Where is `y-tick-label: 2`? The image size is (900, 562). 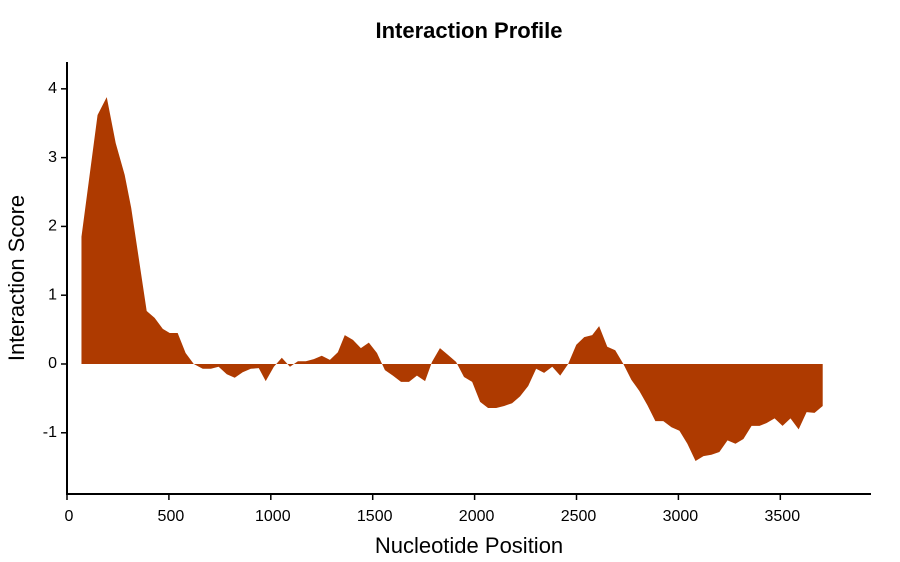 y-tick-label: 2 is located at coordinates (52, 226).